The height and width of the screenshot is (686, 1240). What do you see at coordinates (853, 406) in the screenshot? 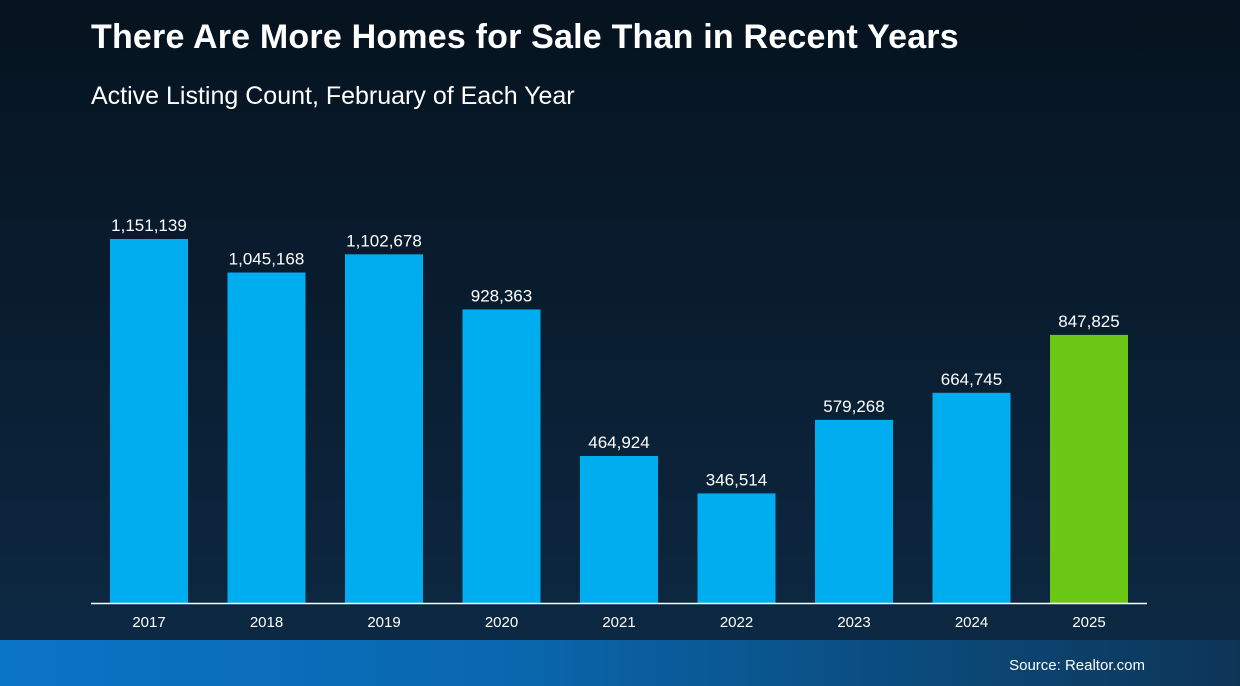
I see `data-label-2023: 579,268` at bounding box center [853, 406].